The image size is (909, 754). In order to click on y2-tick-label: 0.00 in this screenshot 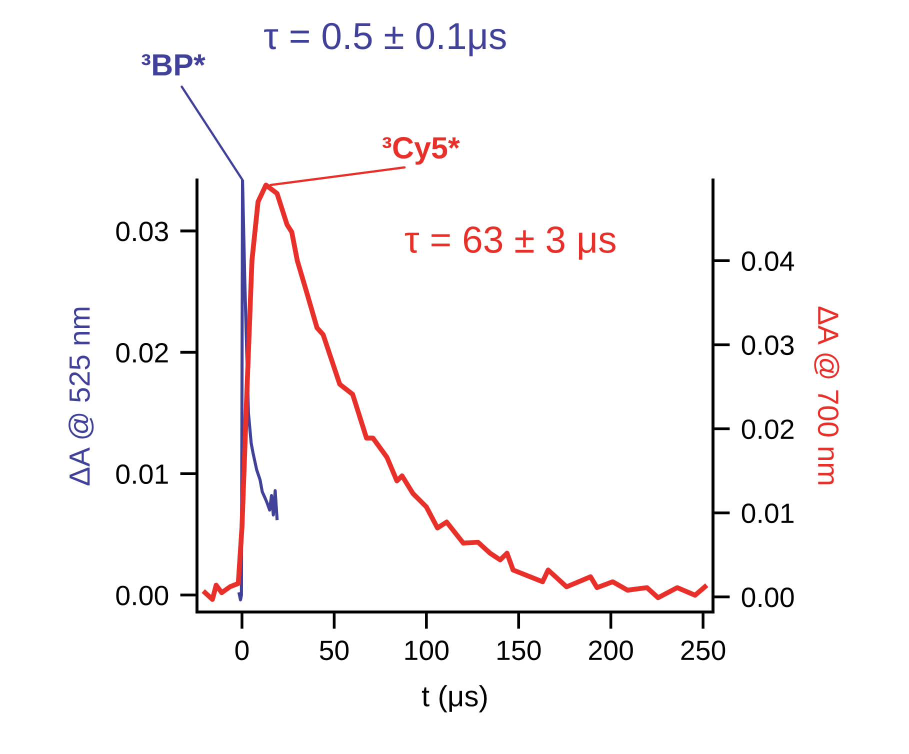, I will do `click(768, 598)`.